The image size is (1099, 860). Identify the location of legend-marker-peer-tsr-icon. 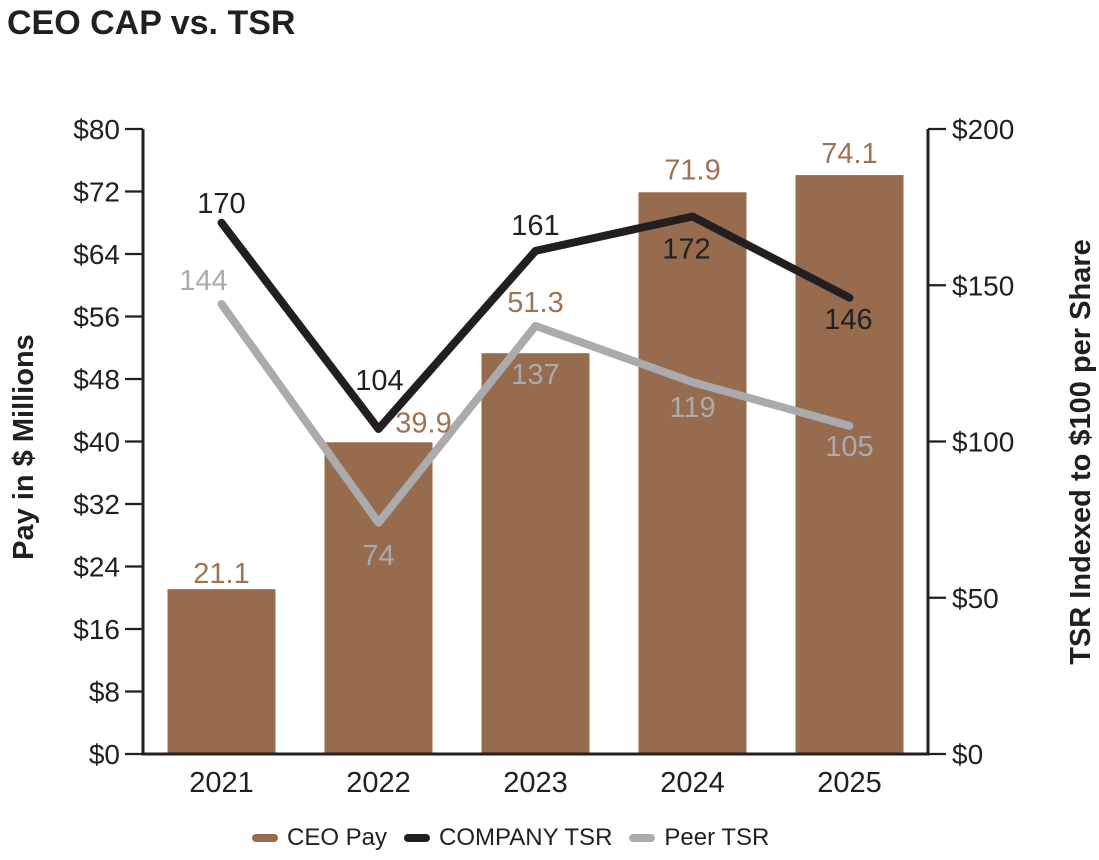
(642, 838).